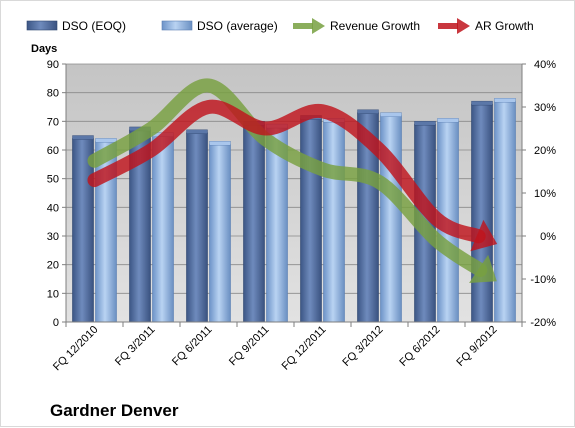 The height and width of the screenshot is (428, 575). I want to click on bar-dso-average-fq-12-2010-cap, so click(106, 140).